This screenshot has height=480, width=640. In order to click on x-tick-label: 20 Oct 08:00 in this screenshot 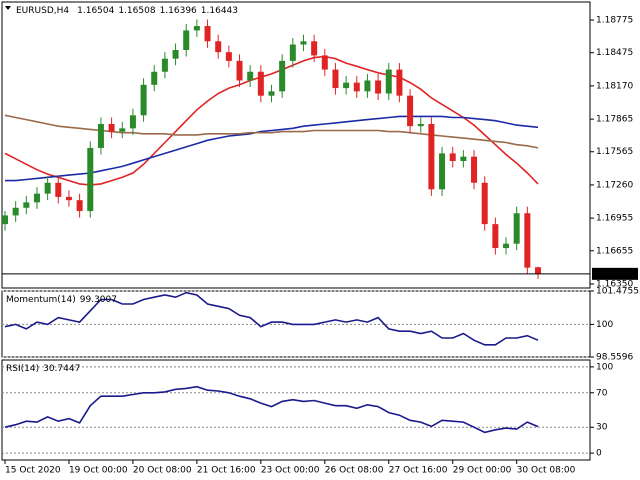, I will do `click(162, 471)`.